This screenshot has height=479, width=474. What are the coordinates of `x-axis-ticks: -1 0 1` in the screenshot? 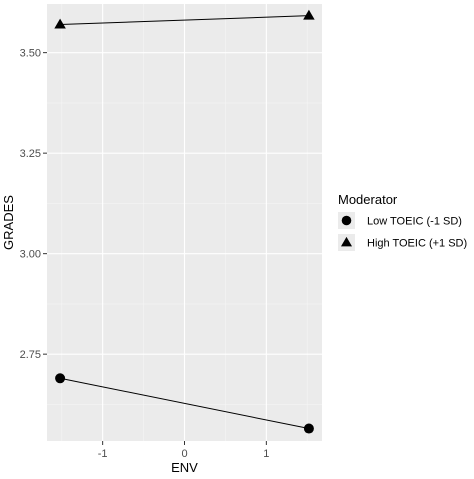 It's located at (183, 450).